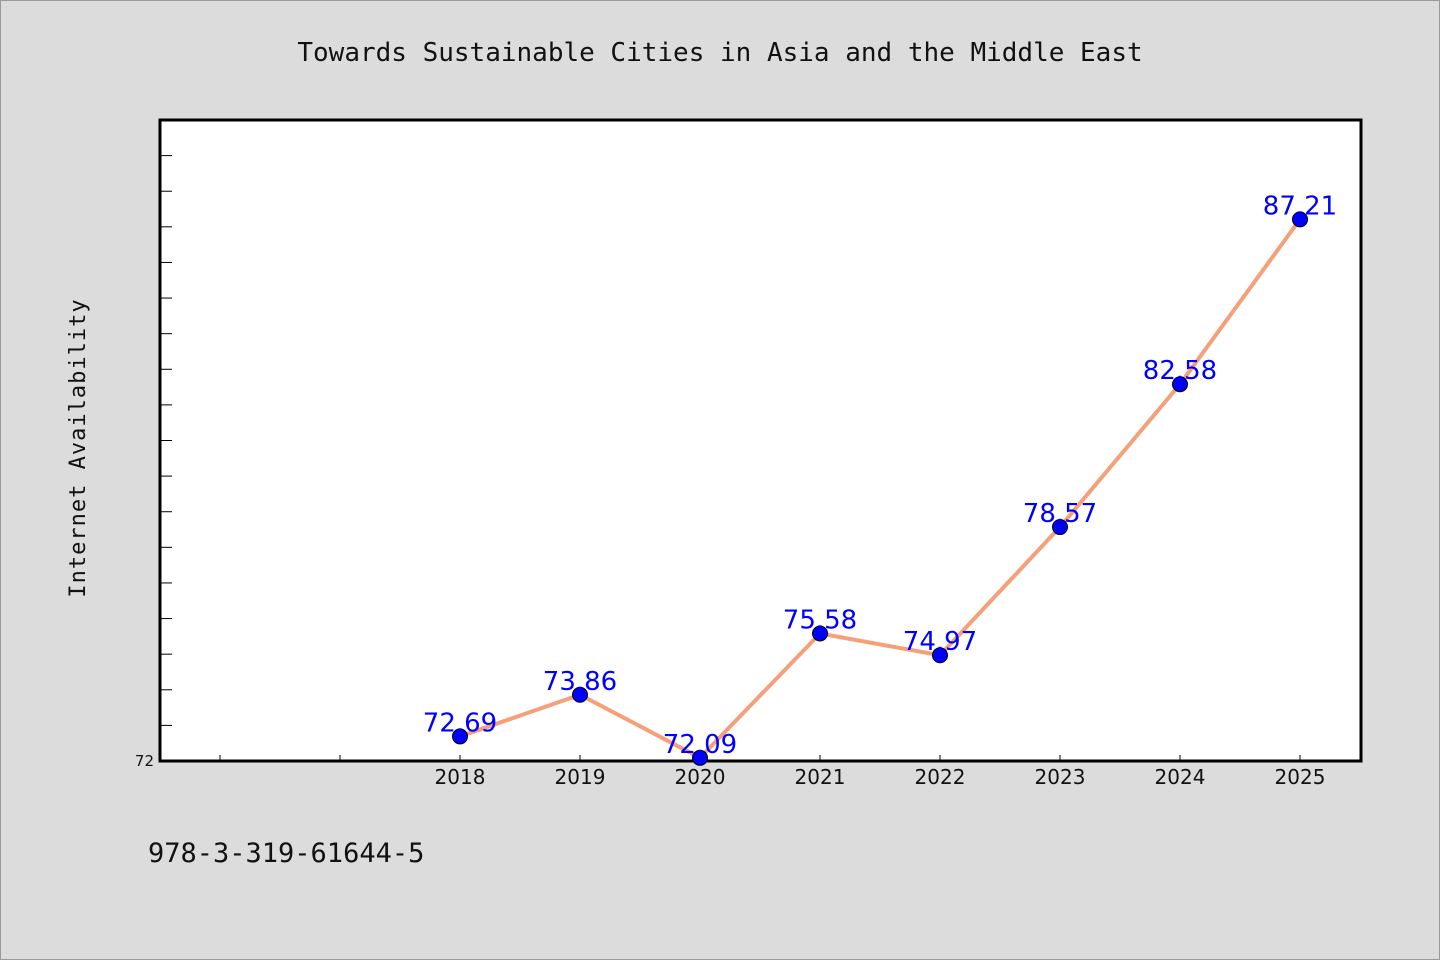 This screenshot has height=960, width=1440. What do you see at coordinates (940, 642) in the screenshot?
I see `data-label: 74.97` at bounding box center [940, 642].